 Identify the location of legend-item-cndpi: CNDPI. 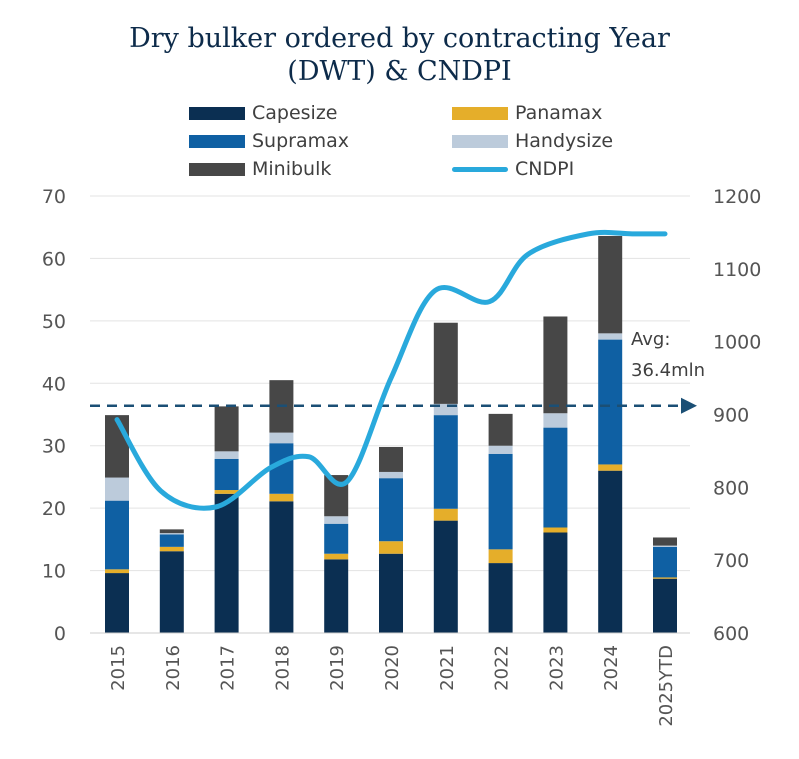
(513, 169).